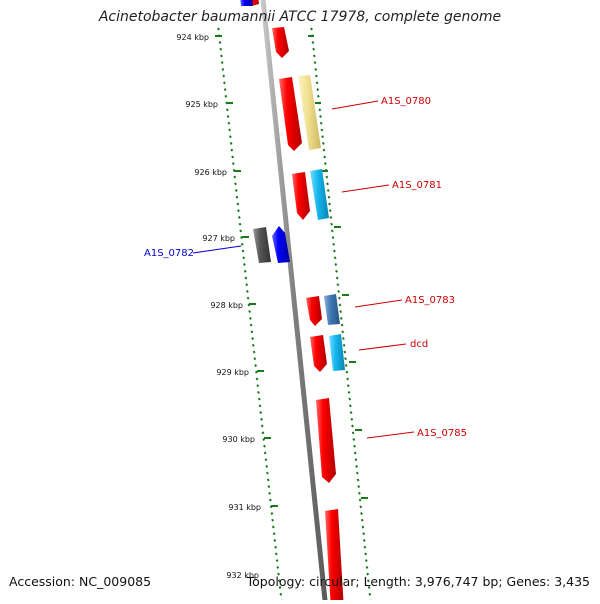 This screenshot has width=600, height=604. What do you see at coordinates (442, 433) in the screenshot?
I see `label-a1s-0785: A1S_0785` at bounding box center [442, 433].